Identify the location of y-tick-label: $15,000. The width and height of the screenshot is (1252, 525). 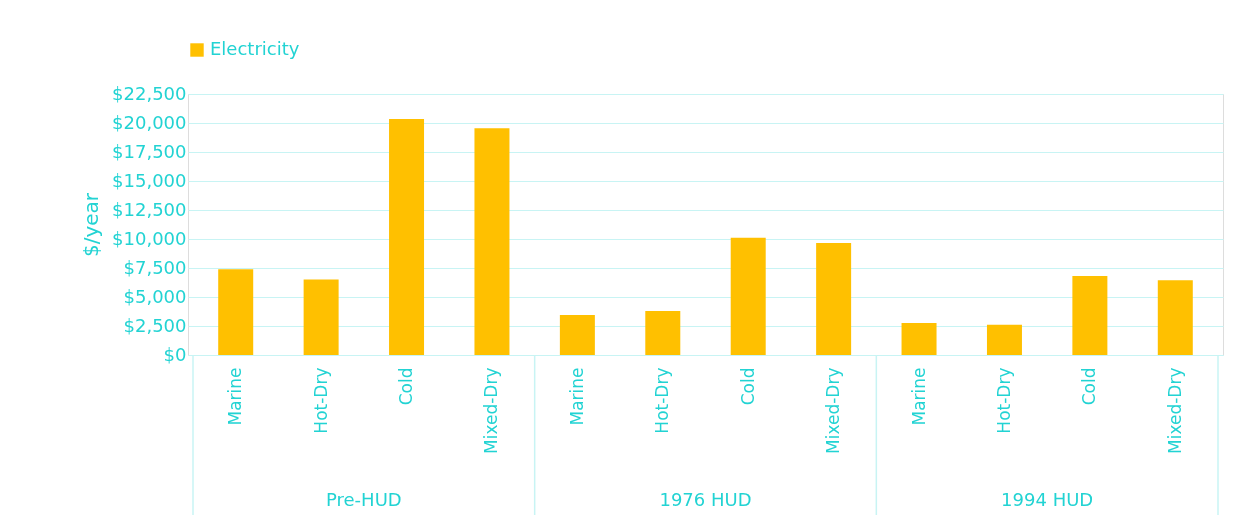
(149, 180).